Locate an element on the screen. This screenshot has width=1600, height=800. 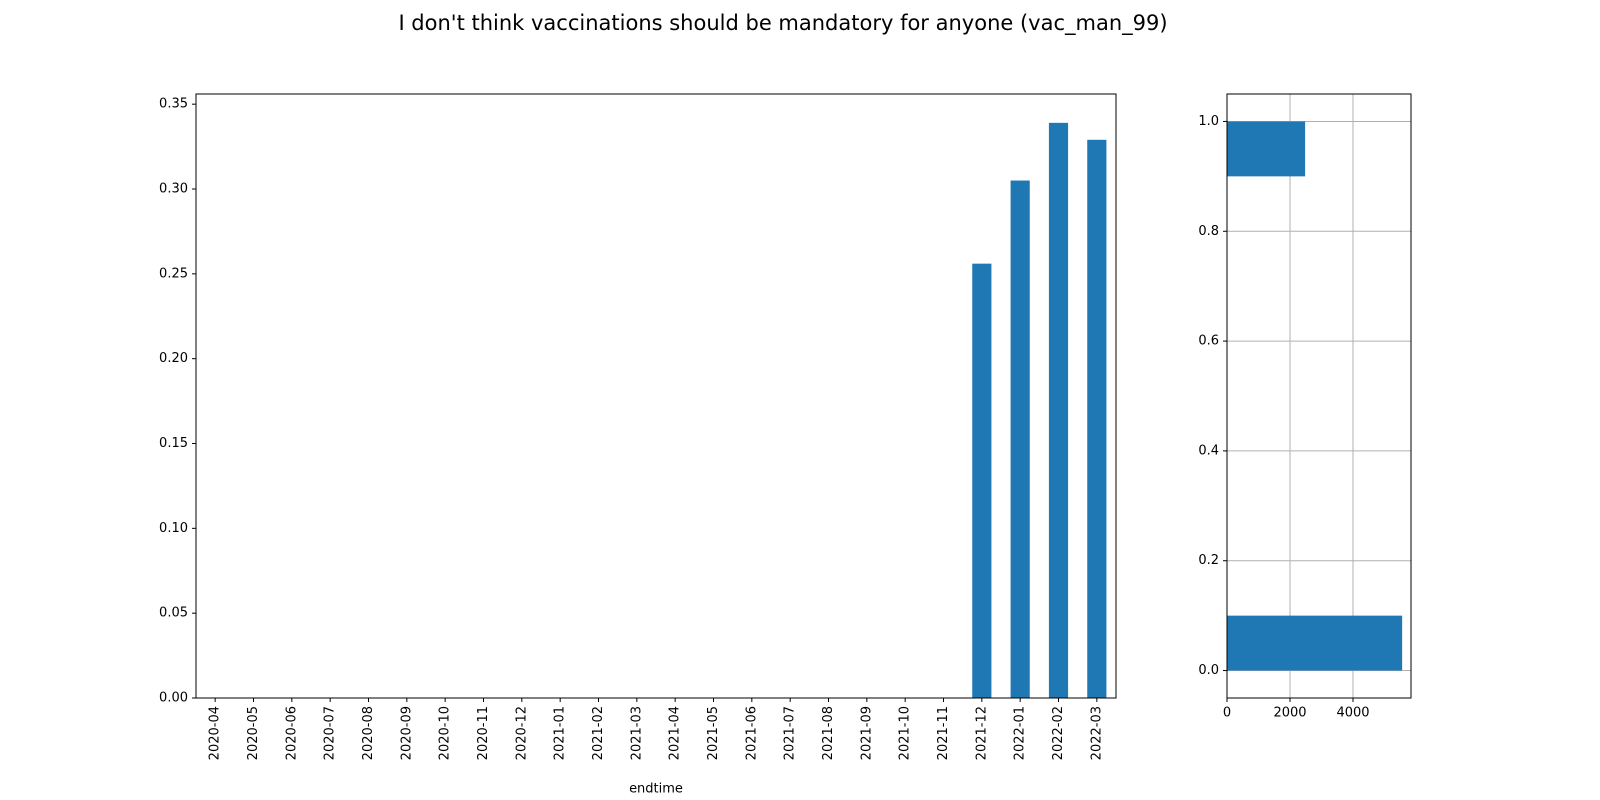
y-tick-label: 0.05 is located at coordinates (173, 613).